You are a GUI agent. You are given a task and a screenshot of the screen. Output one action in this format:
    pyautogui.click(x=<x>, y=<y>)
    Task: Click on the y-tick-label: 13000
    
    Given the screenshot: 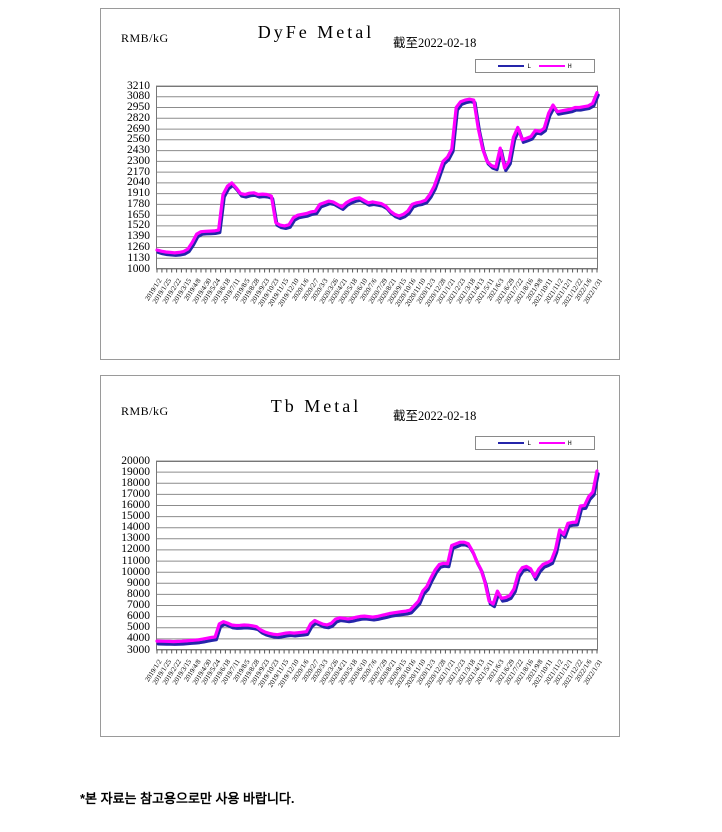 What is the action you would take?
    pyautogui.click(x=135, y=538)
    